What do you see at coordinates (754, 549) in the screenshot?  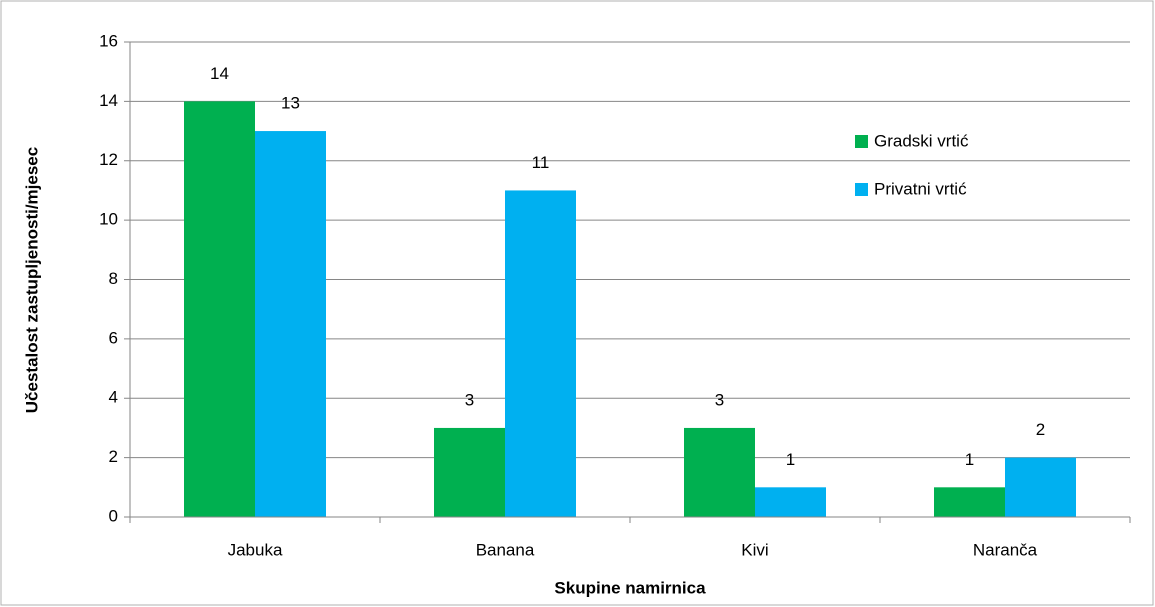 I see `x-tick-label: Kivi` at bounding box center [754, 549].